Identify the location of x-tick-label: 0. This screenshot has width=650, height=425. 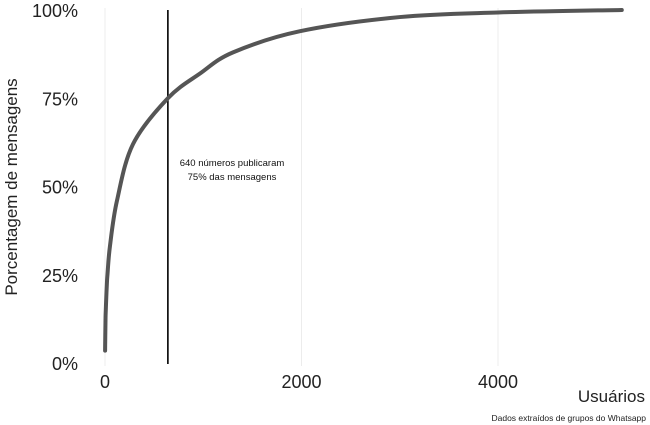
(105, 382).